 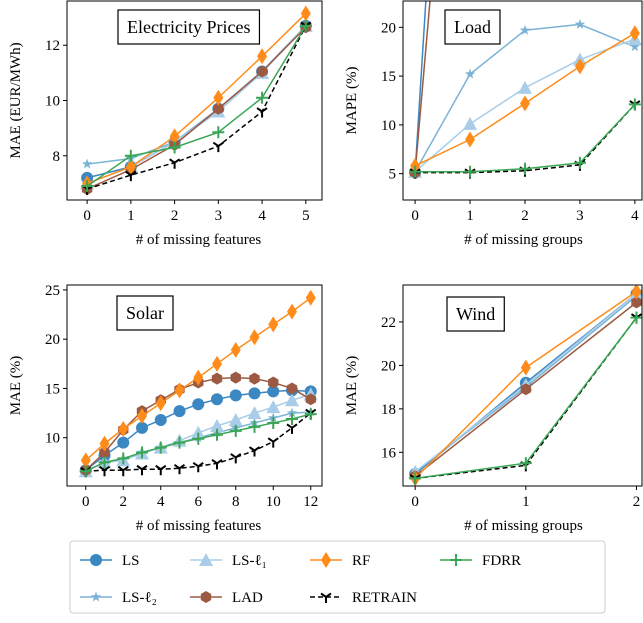 I want to click on legend-label: RF, so click(x=361, y=561).